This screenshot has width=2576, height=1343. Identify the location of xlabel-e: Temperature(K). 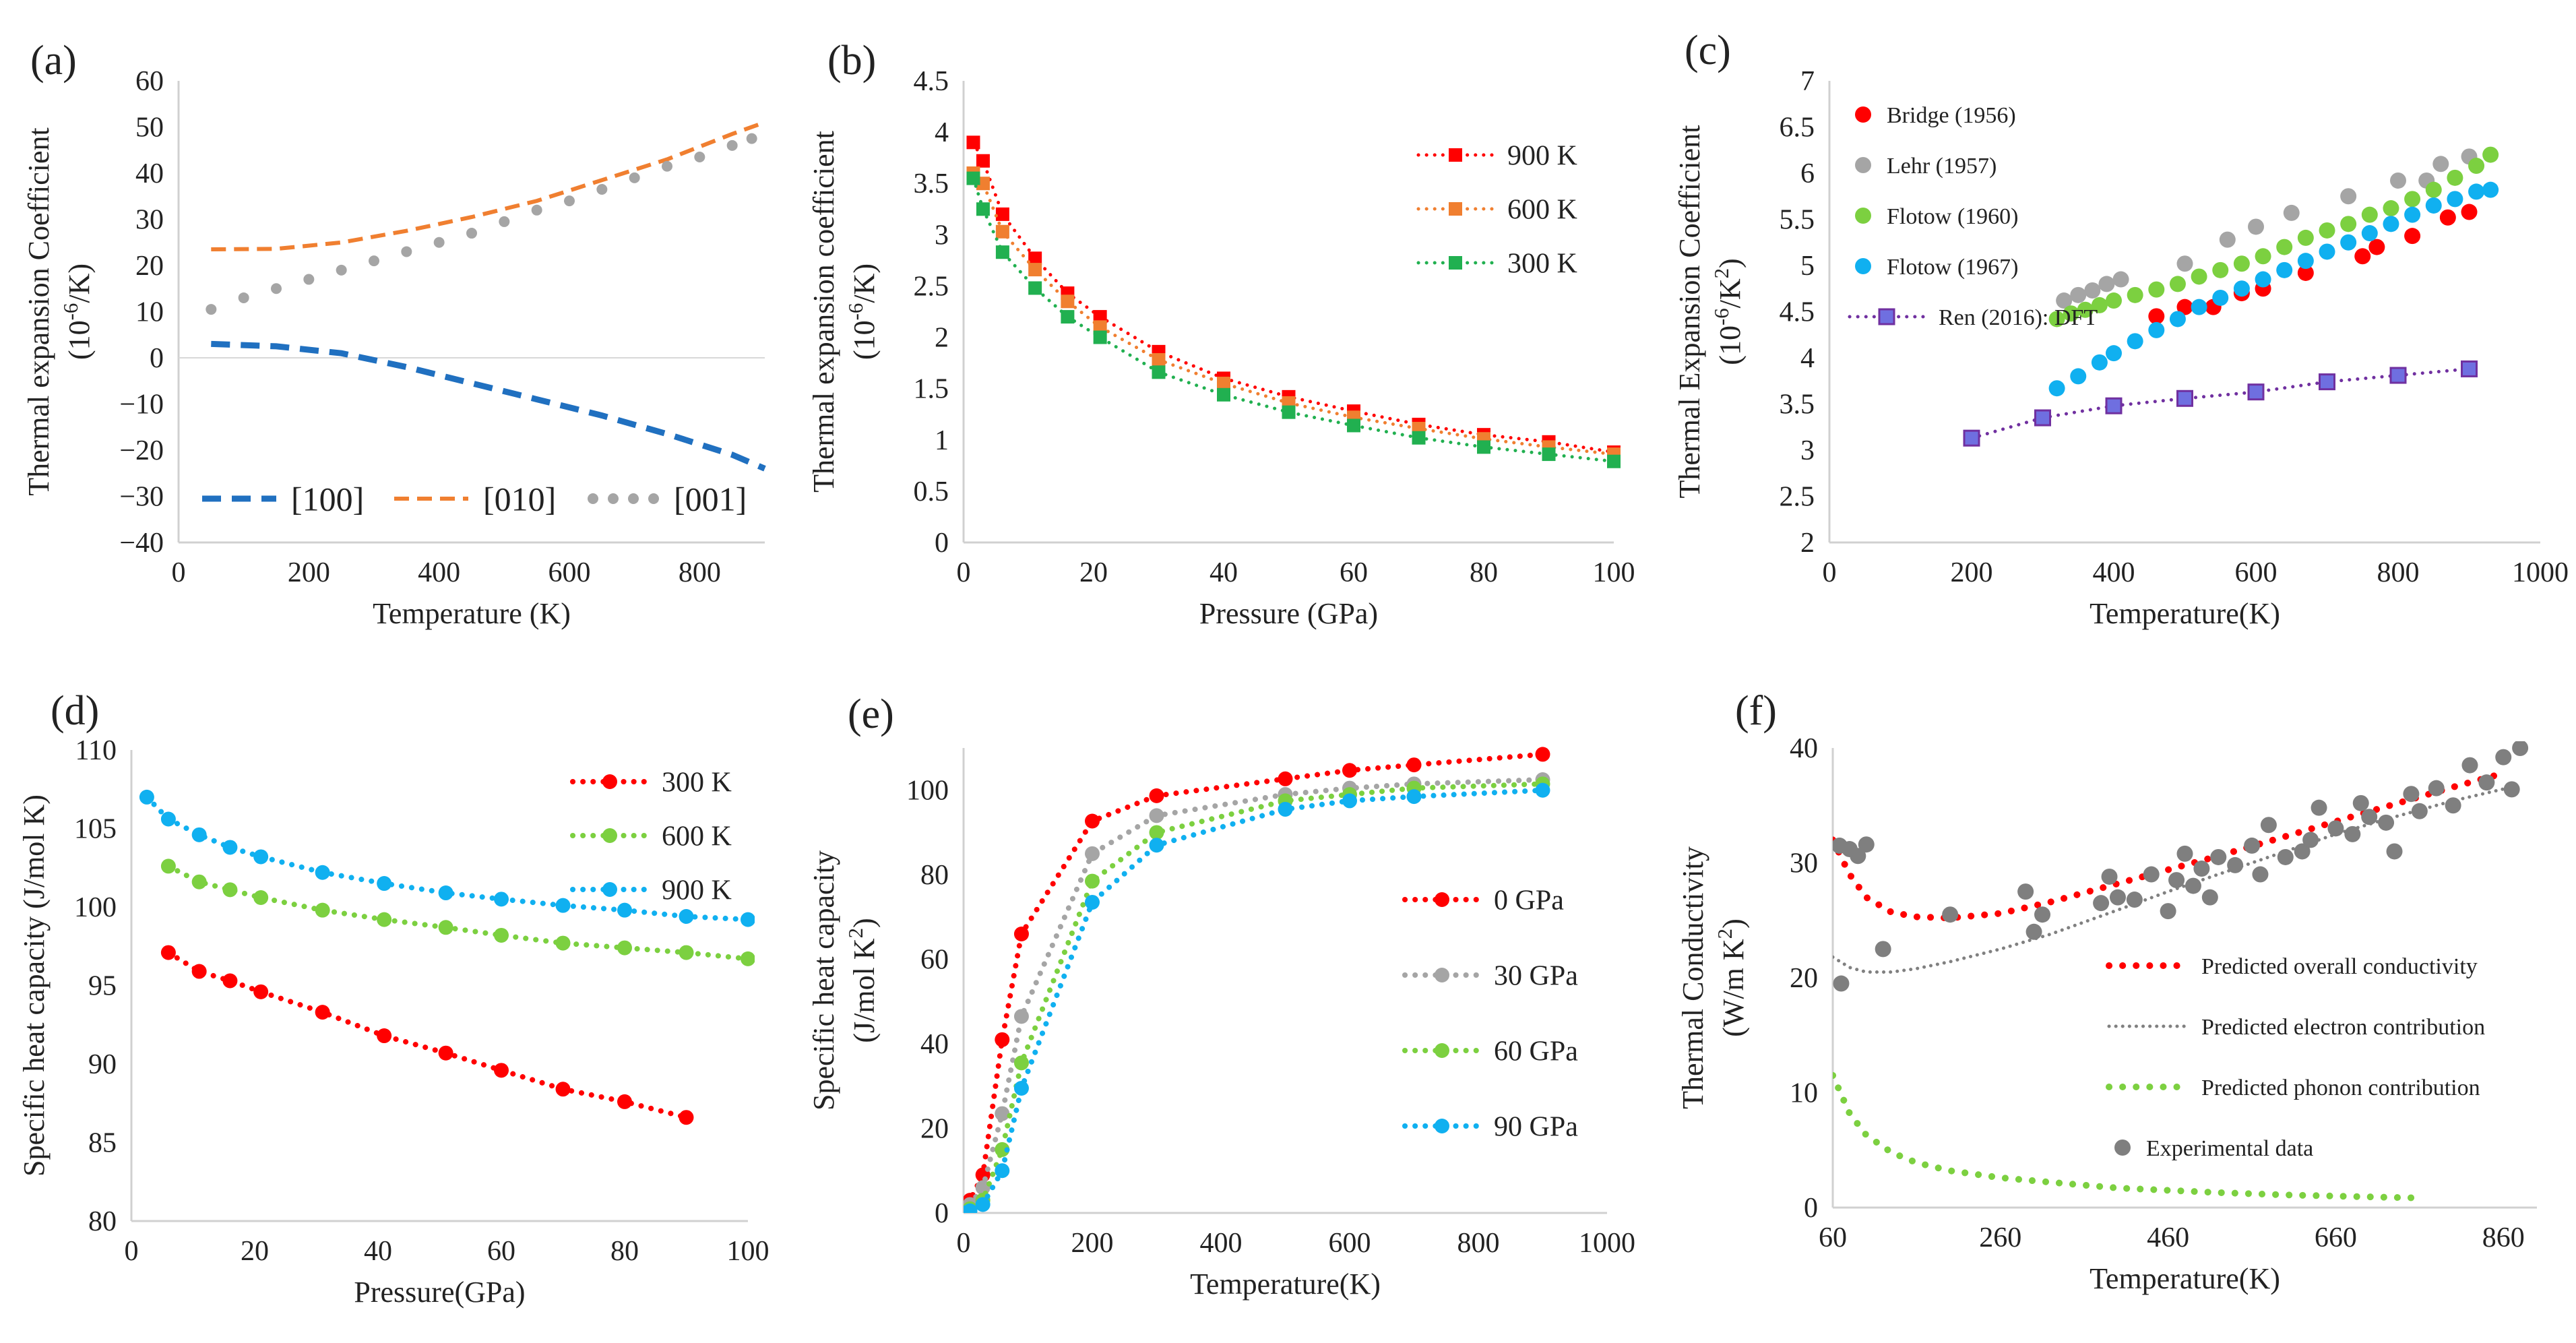
(1285, 1284).